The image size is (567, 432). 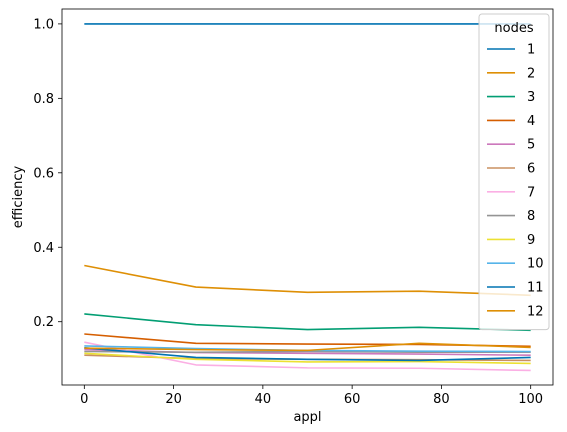 I want to click on legend-label-5: 5, so click(x=531, y=145).